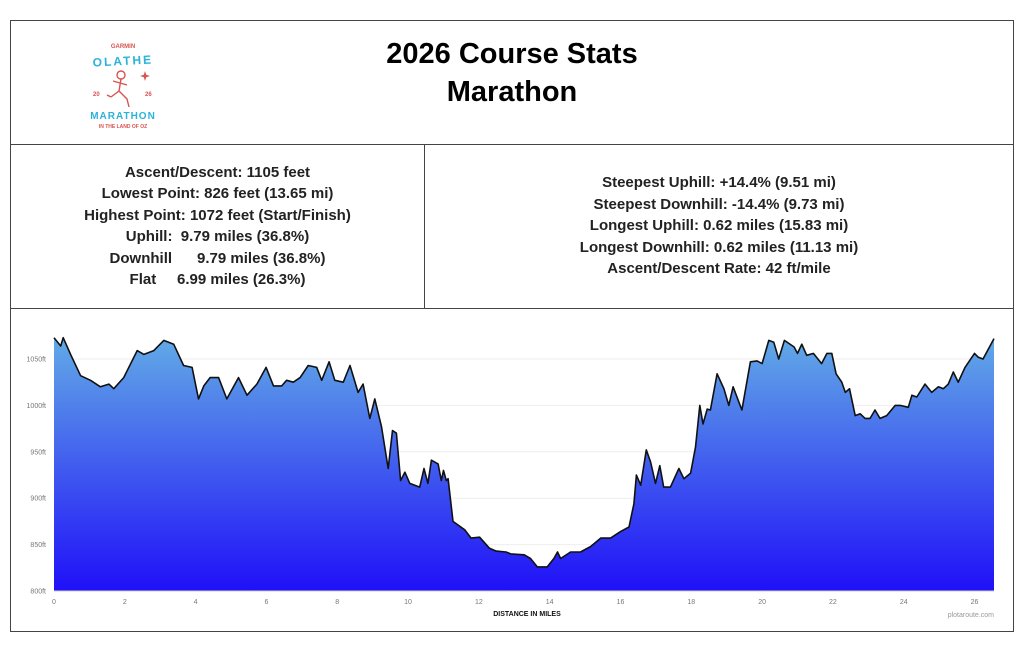  I want to click on logo-garmin: GARMIN, so click(123, 47).